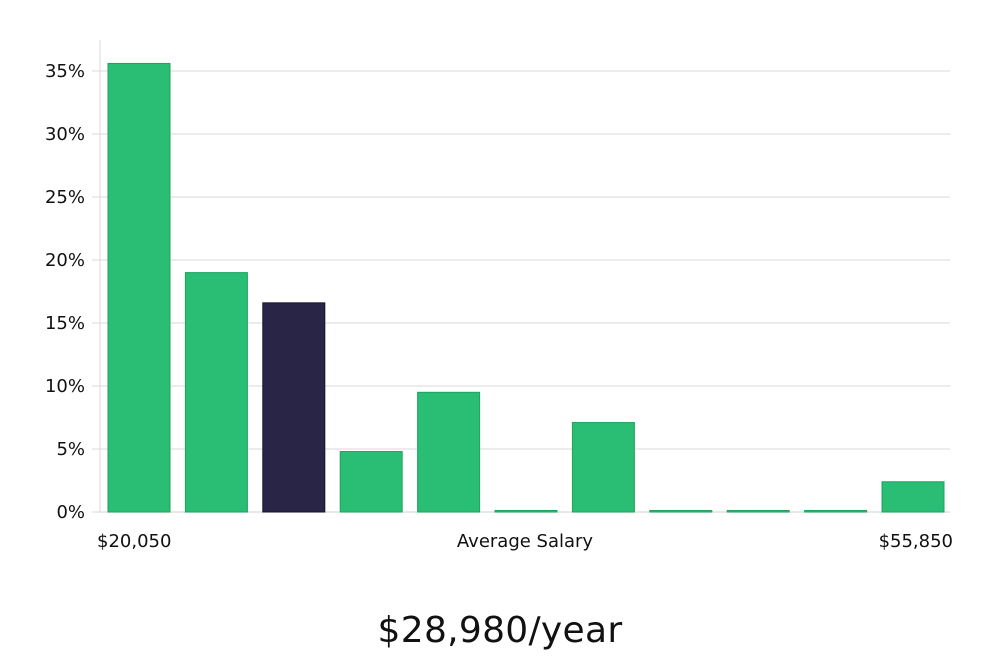 The width and height of the screenshot is (1000, 660). Describe the element at coordinates (916, 541) in the screenshot. I see `x-max-label: $55,850` at that location.